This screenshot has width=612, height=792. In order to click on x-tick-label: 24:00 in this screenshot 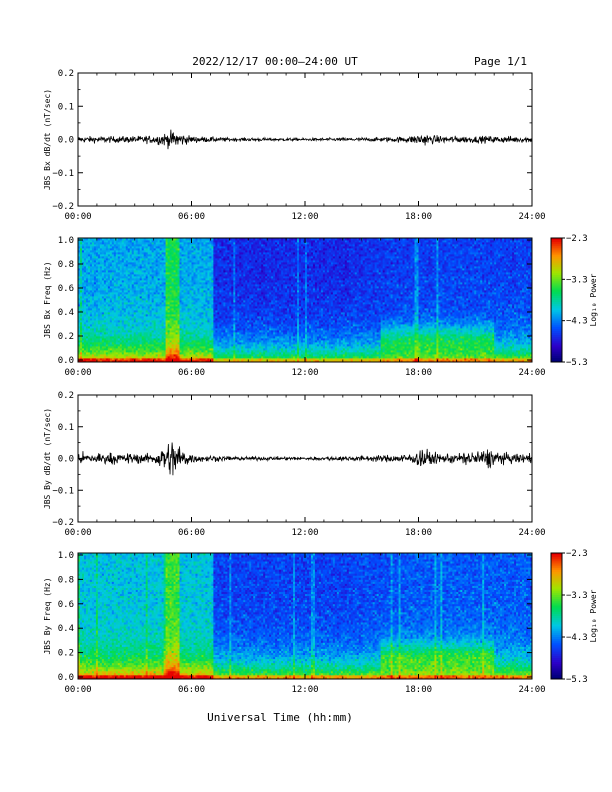, I will do `click(531, 217)`.